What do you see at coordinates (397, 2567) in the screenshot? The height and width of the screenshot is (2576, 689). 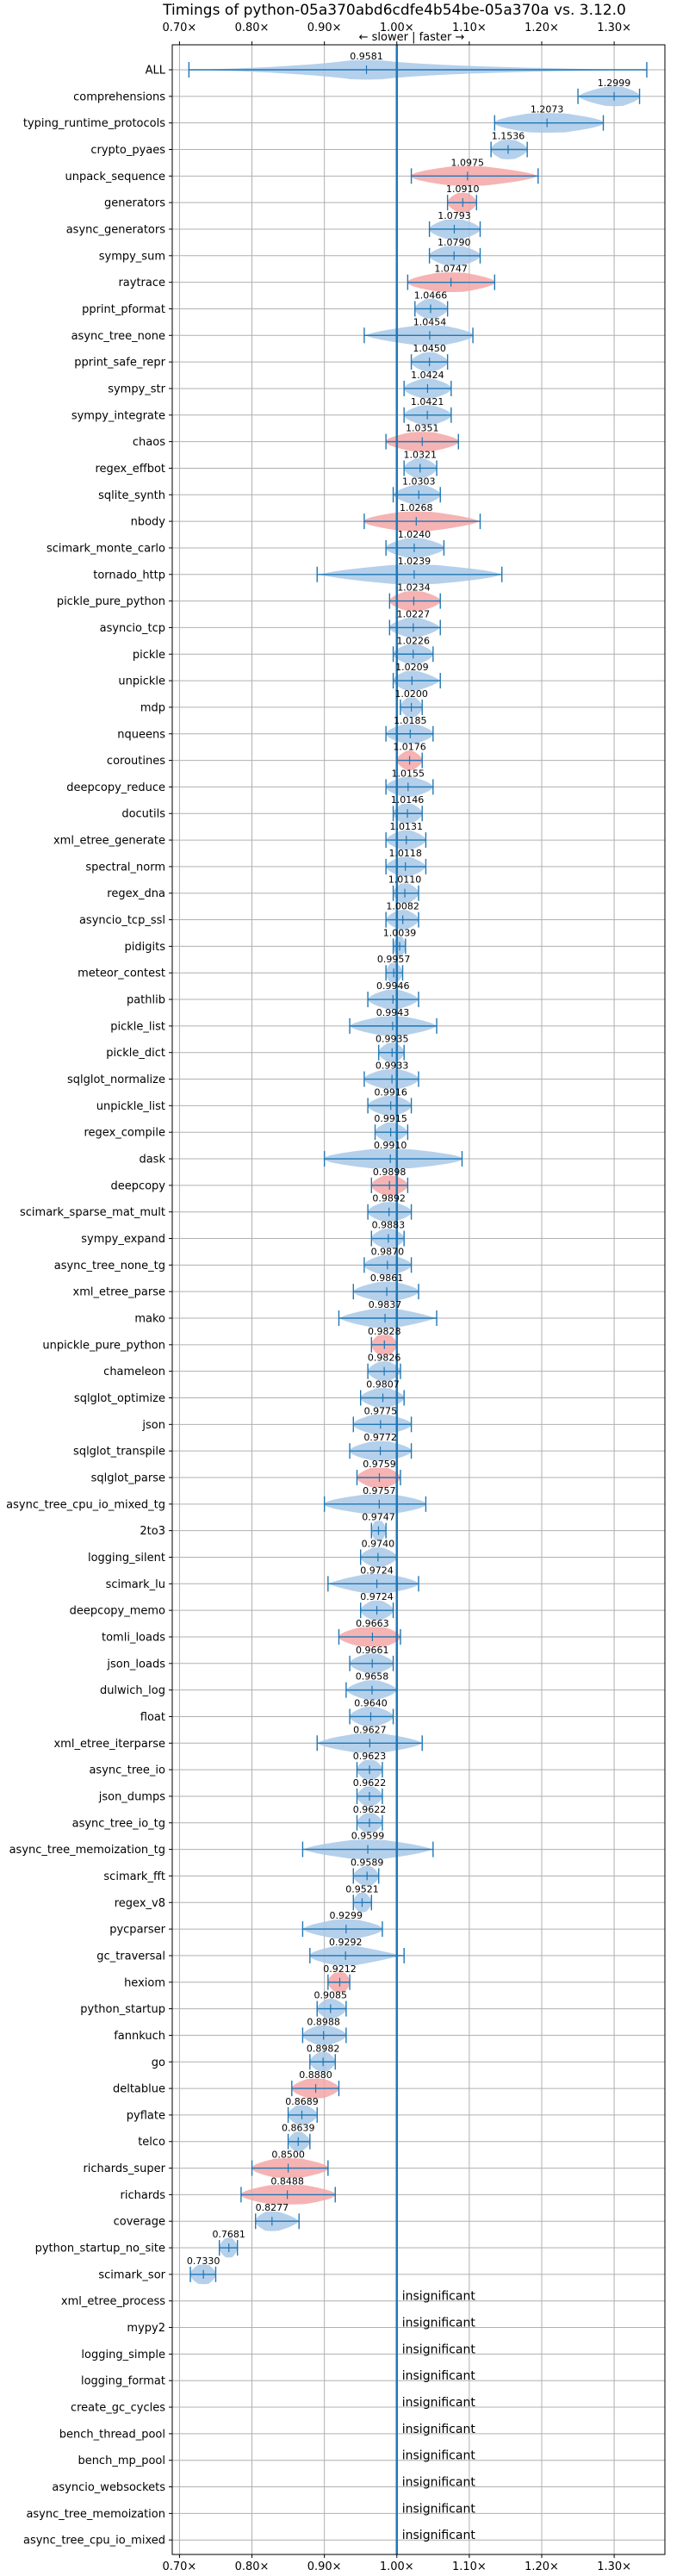 I see `x-tick-label-bottom: 1.00×` at bounding box center [397, 2567].